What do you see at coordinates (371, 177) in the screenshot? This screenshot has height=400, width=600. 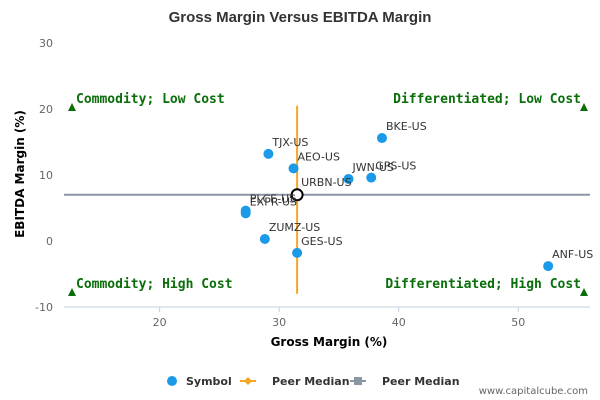 I see `data-point-gps-us` at bounding box center [371, 177].